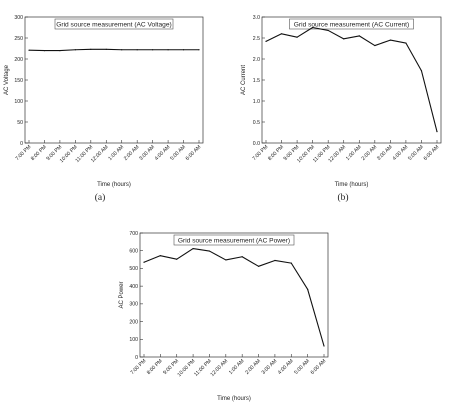  What do you see at coordinates (256, 18) in the screenshot?
I see `y-tick-label: 3.0` at bounding box center [256, 18].